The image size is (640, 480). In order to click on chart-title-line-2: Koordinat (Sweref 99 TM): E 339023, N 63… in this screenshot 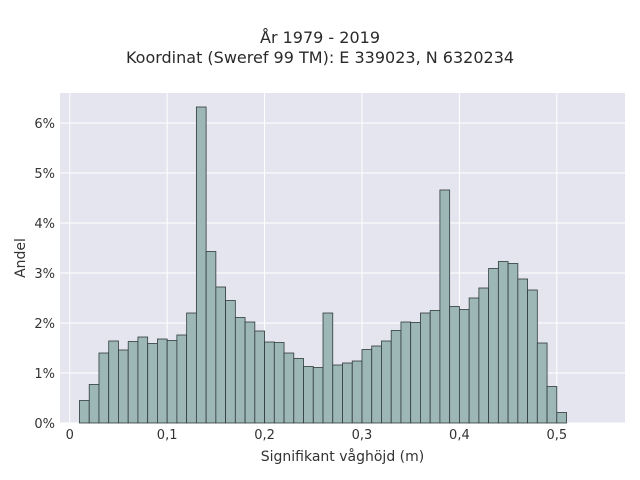, I will do `click(320, 57)`.